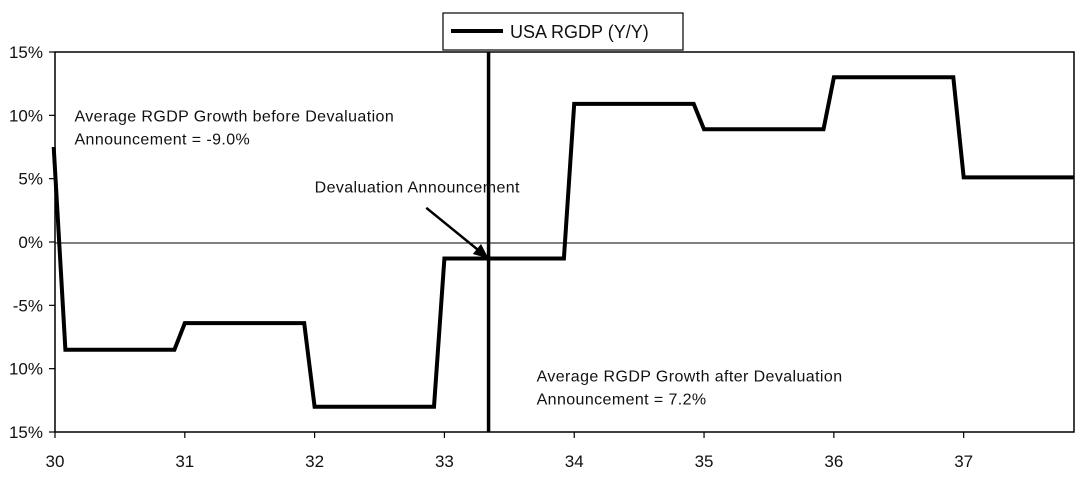 The image size is (1080, 483). I want to click on x-tick-label: 33, so click(444, 461).